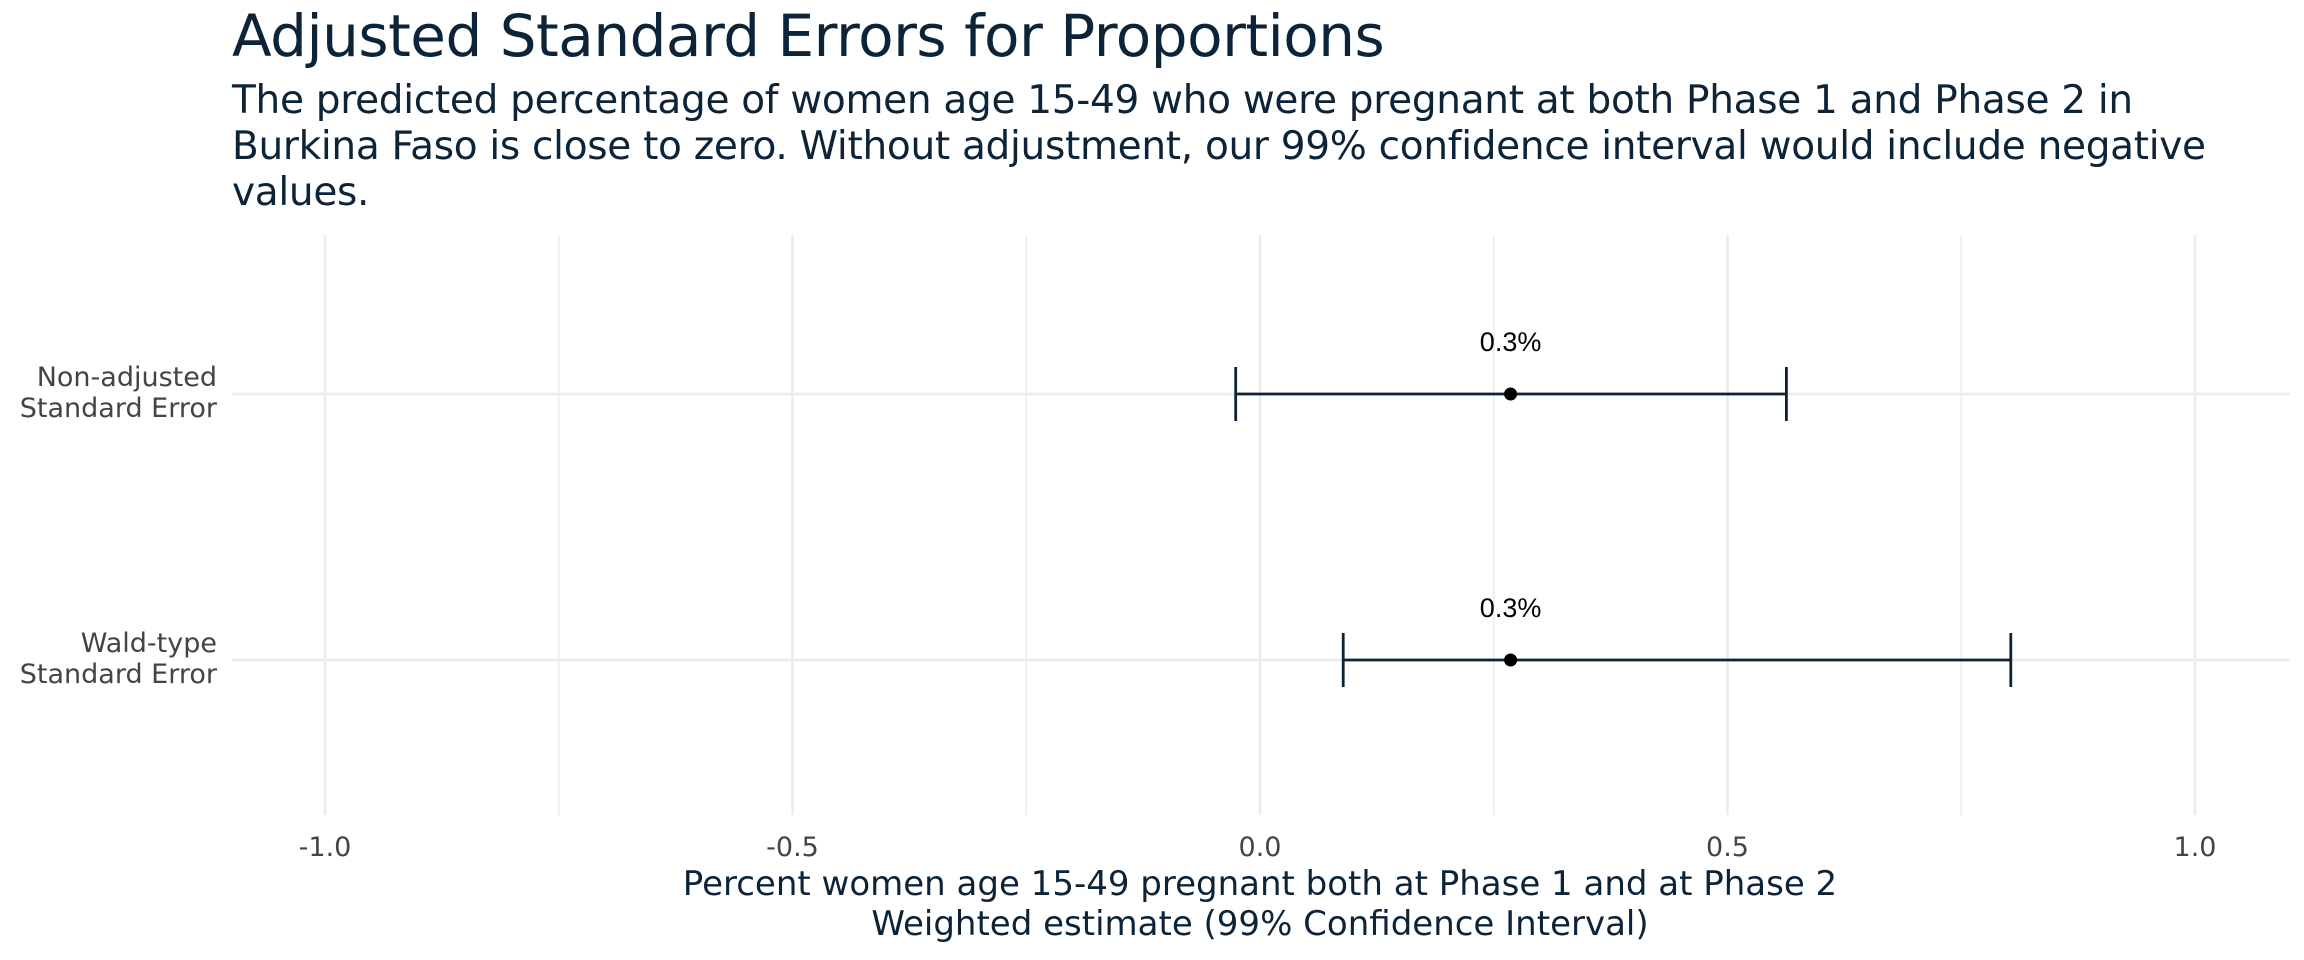 This screenshot has width=2304, height=960. Describe the element at coordinates (149, 643) in the screenshot. I see `y-tick-label: Wald-type` at that location.